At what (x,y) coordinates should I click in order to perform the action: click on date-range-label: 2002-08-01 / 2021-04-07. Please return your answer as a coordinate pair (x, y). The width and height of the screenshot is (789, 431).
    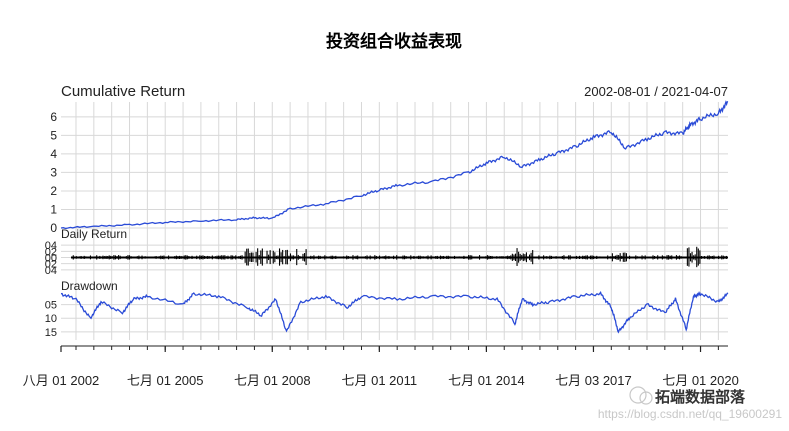
    Looking at the image, I should click on (656, 91).